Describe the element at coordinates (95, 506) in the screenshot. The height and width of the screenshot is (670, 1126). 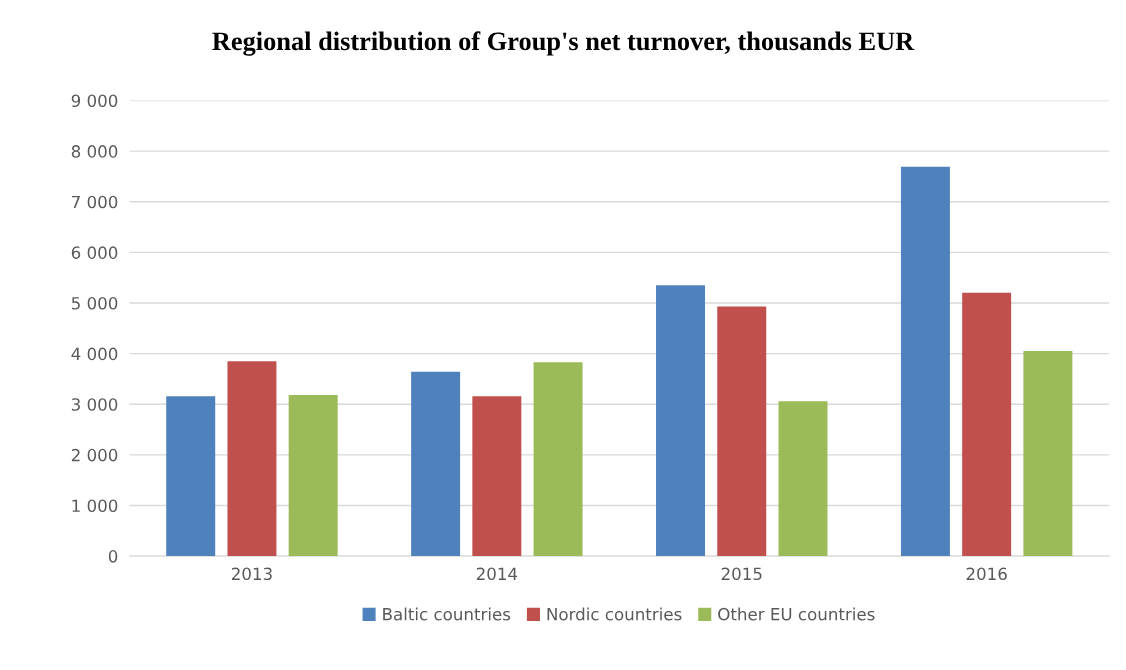
I see `y-tick-label: 1 000` at that location.